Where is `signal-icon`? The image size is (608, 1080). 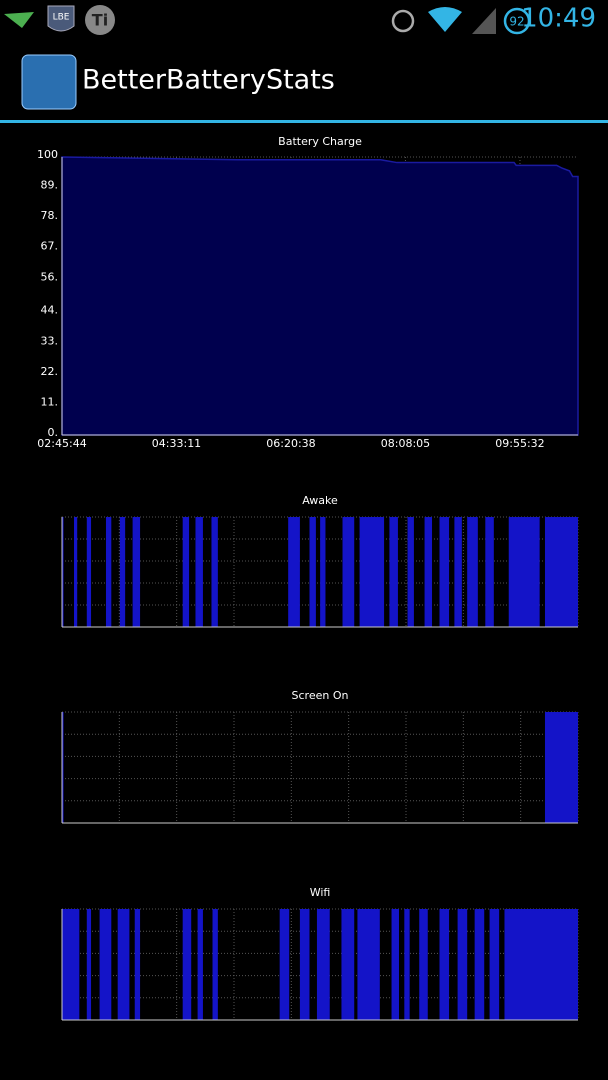 signal-icon is located at coordinates (484, 21).